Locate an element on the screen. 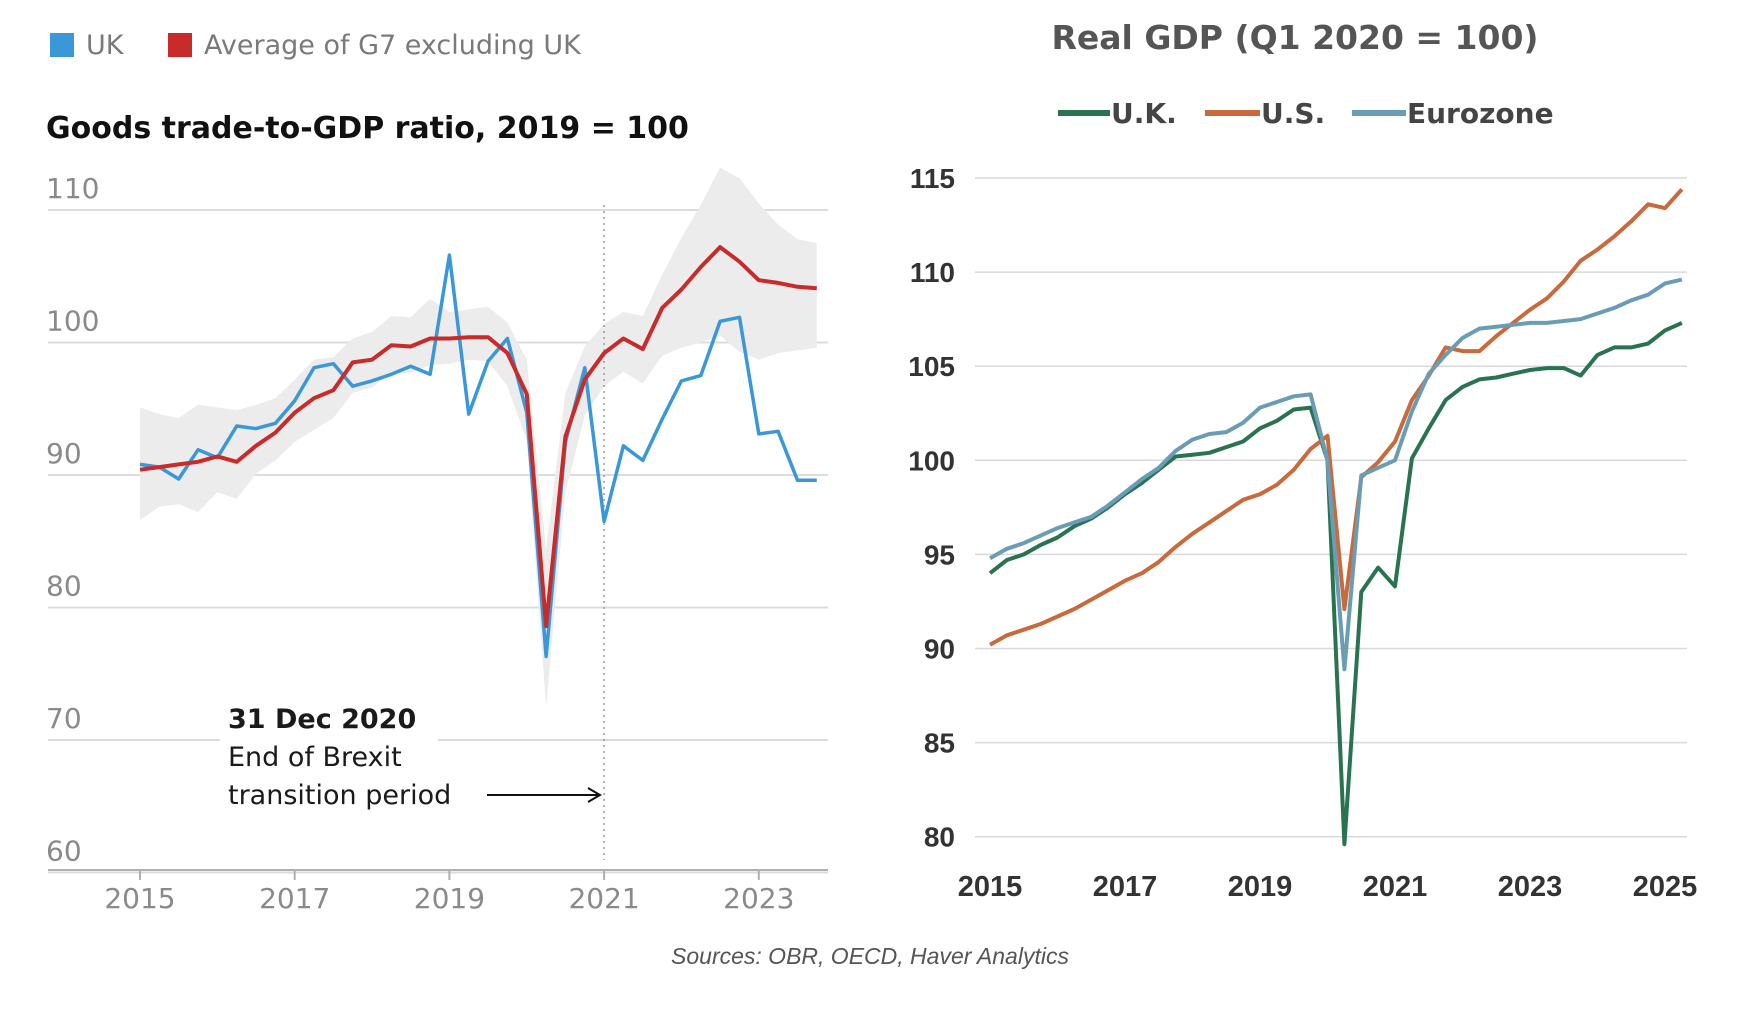  left-y-tick-labels: 60 70 80 90 100 110 is located at coordinates (72, 520).